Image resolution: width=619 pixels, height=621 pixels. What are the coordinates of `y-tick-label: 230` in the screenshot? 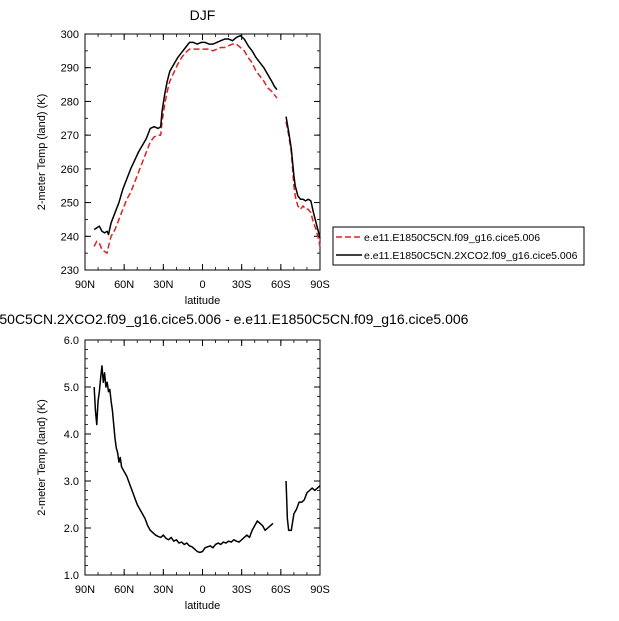 It's located at (70, 271).